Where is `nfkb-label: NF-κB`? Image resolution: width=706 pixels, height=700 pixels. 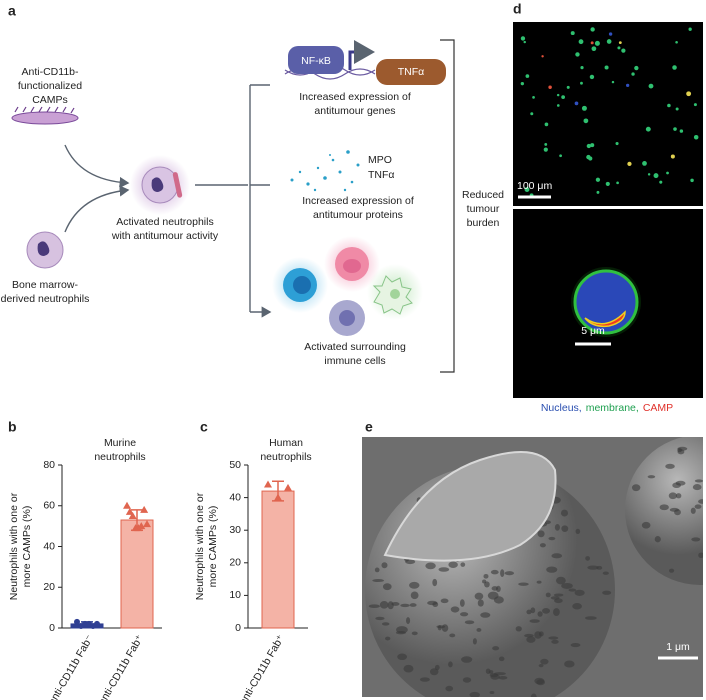 nfkb-label: NF-κB is located at coordinates (316, 61).